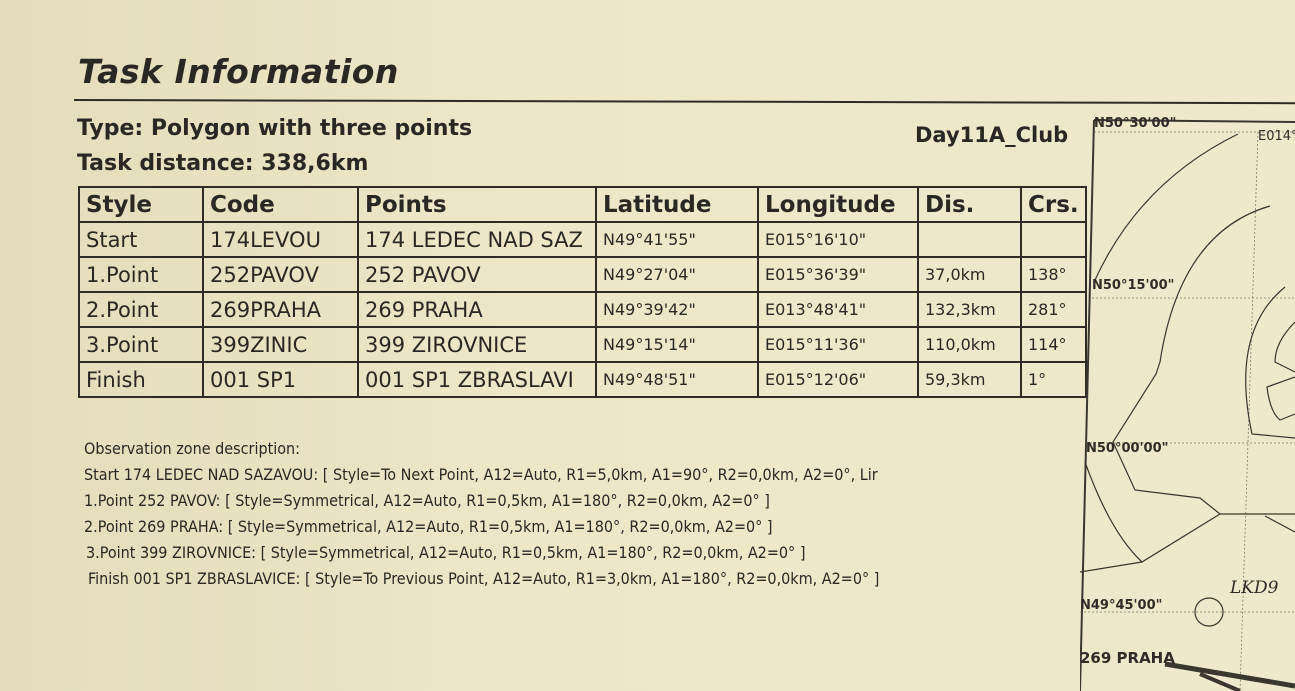  What do you see at coordinates (141, 309) in the screenshot?
I see `table-cell: 2.Point` at bounding box center [141, 309].